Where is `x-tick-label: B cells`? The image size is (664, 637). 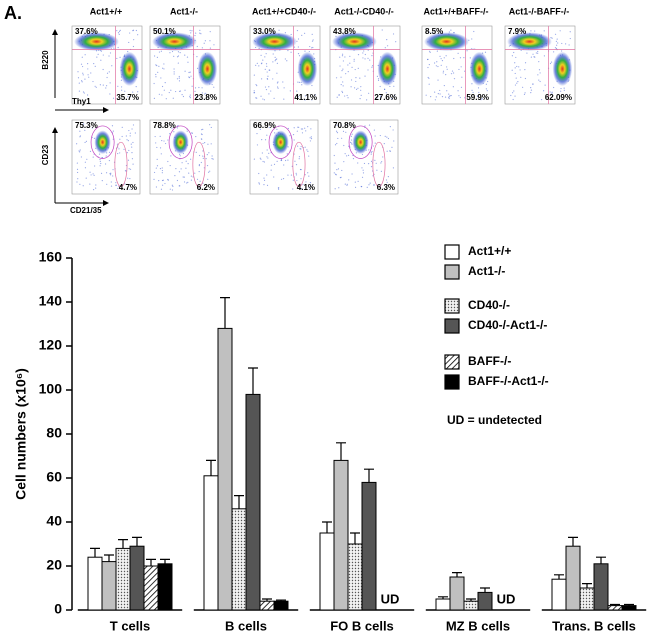 x-tick-label: B cells is located at coordinates (246, 625).